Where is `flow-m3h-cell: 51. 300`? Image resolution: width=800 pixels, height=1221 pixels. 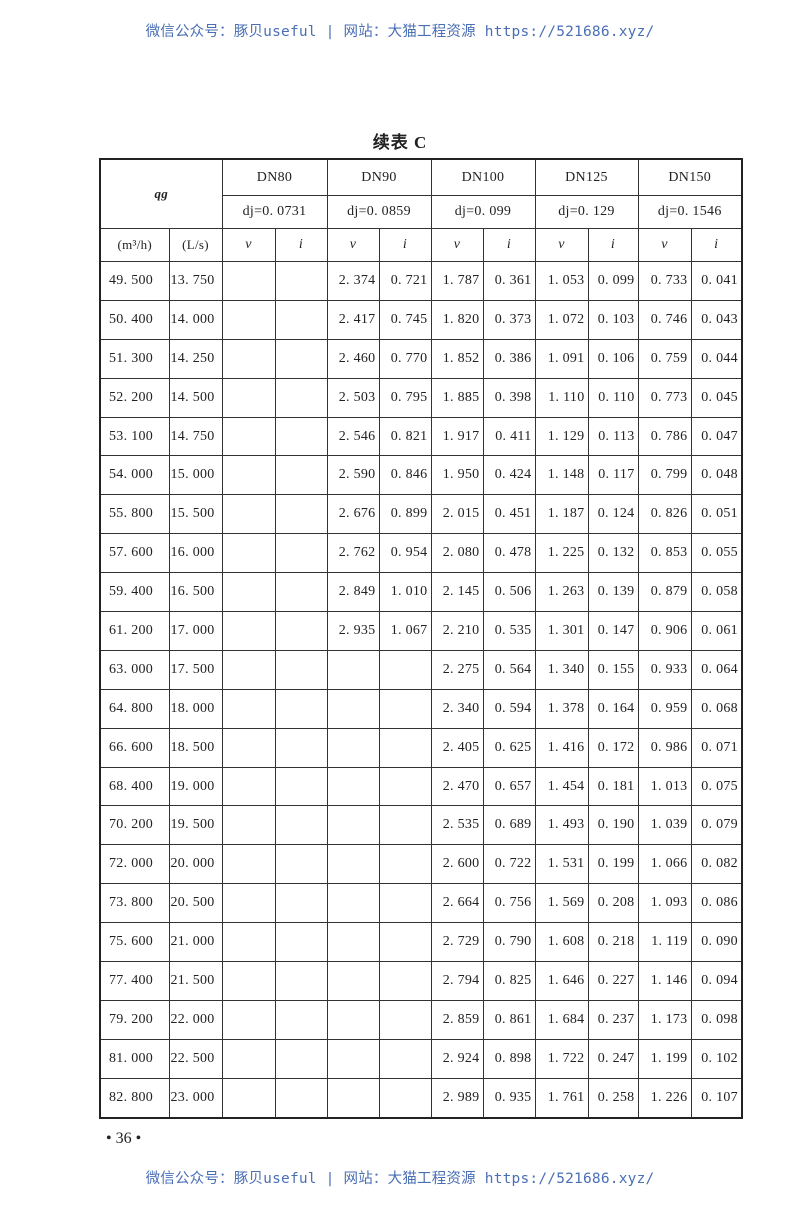
flow-m3h-cell: 51. 300 is located at coordinates (134, 358).